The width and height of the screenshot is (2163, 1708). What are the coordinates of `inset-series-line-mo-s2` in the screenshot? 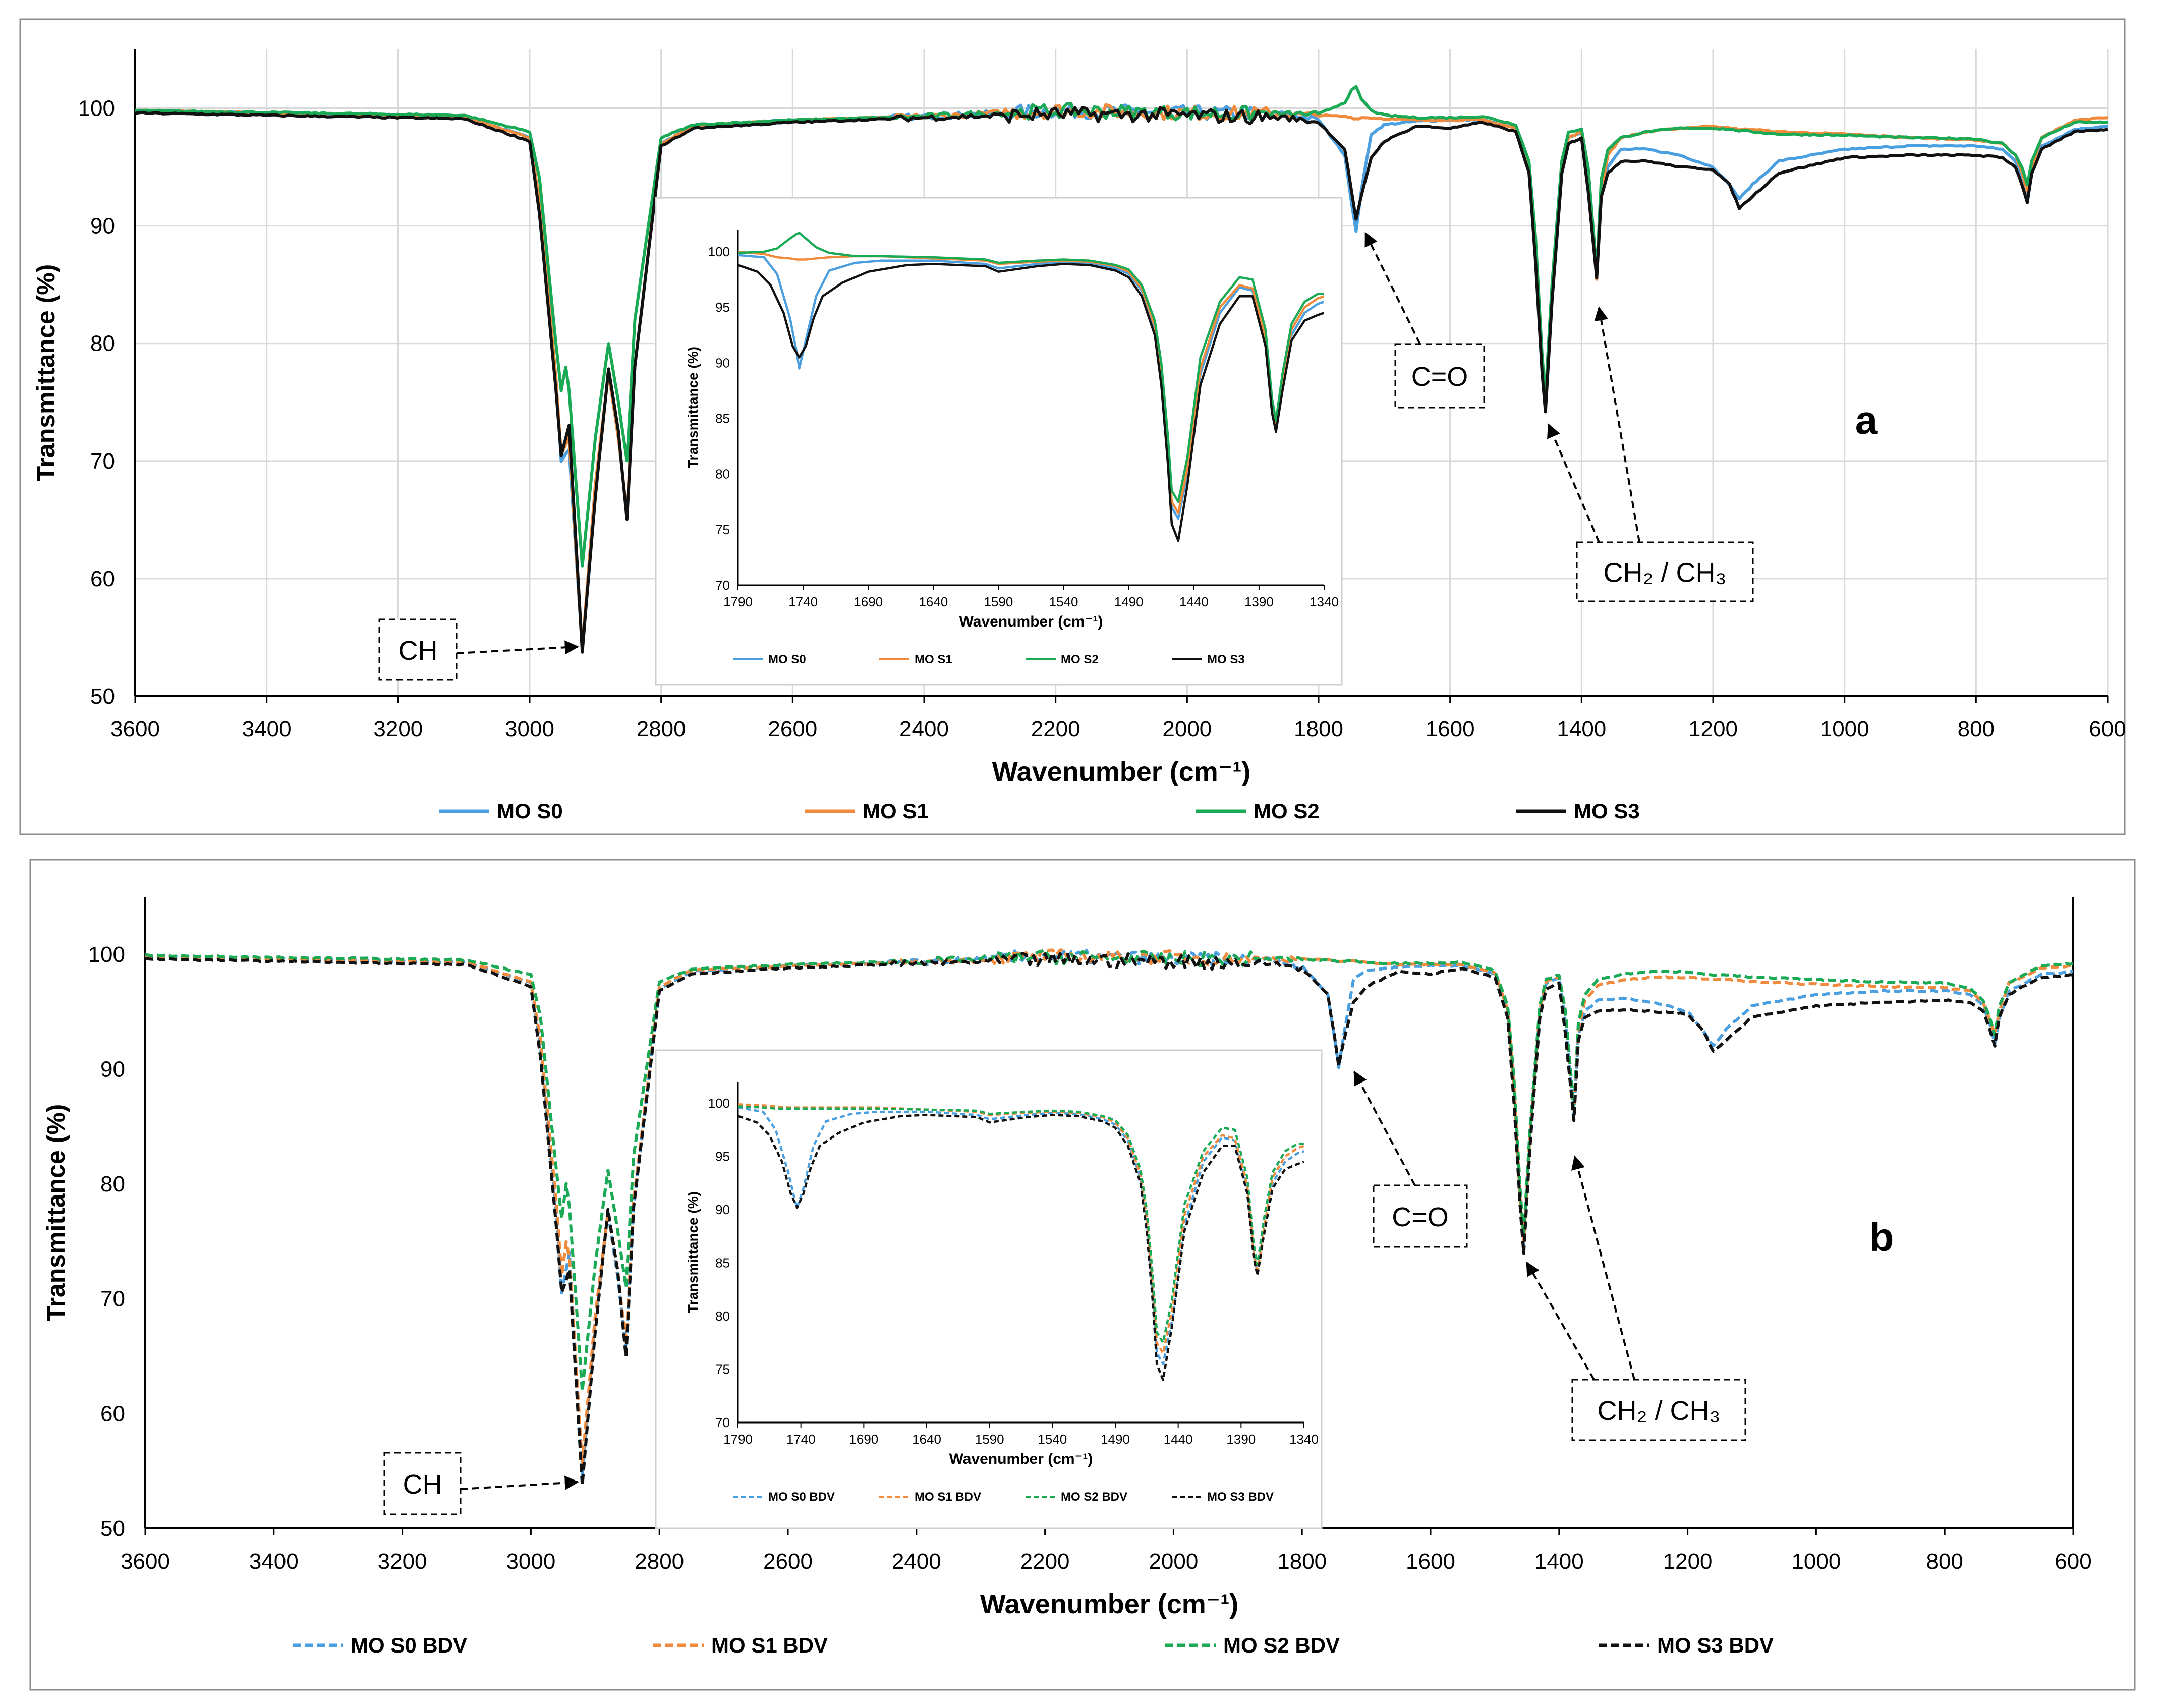 It's located at (1031, 367).